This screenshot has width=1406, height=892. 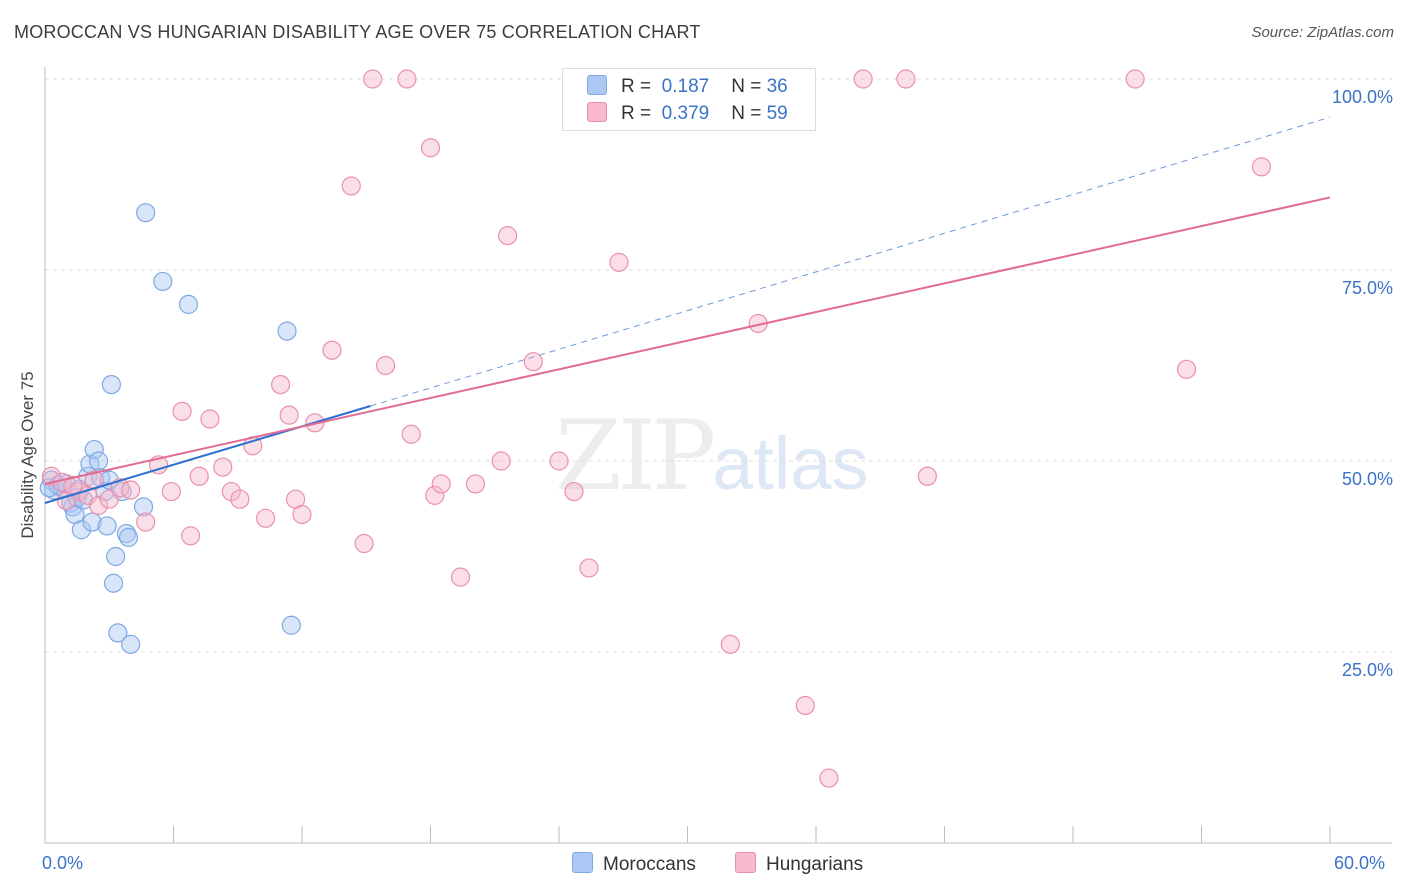 What do you see at coordinates (1367, 288) in the screenshot?
I see `y-tick-75: 75.0%` at bounding box center [1367, 288].